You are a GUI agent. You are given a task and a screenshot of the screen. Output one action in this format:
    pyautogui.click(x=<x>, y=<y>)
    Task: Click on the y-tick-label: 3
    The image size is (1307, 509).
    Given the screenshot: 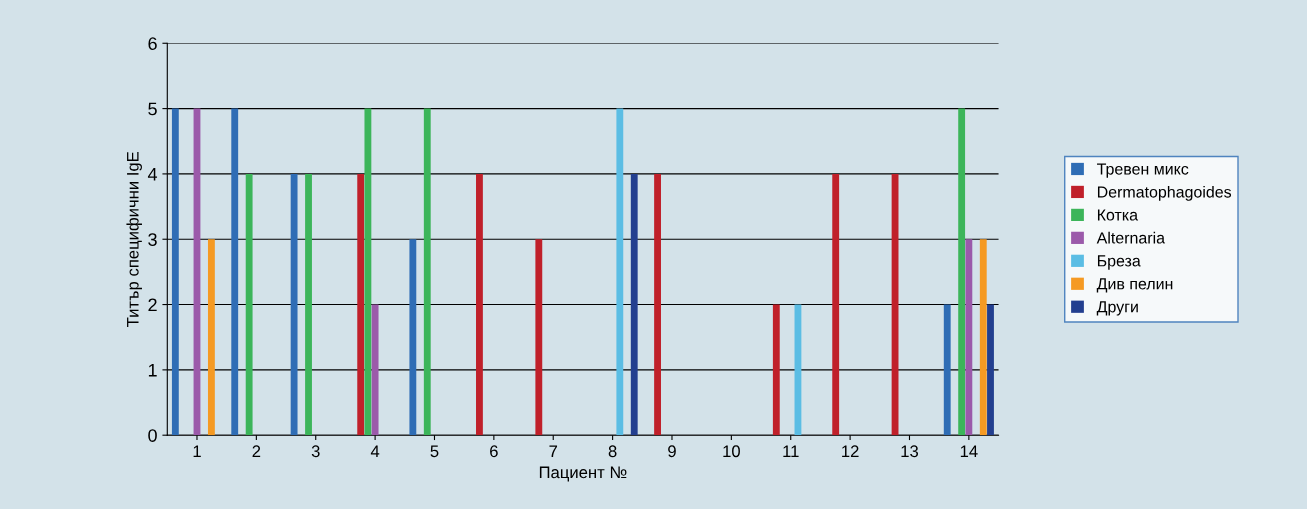 What is the action you would take?
    pyautogui.click(x=152, y=239)
    